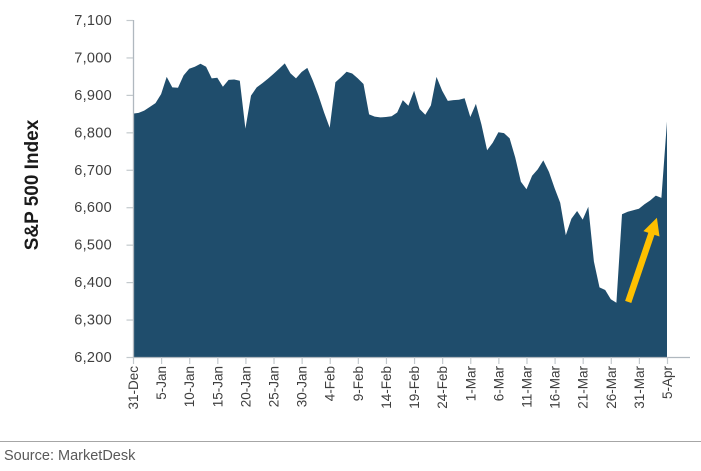  I want to click on y-tick-label: 6,300, so click(93, 321).